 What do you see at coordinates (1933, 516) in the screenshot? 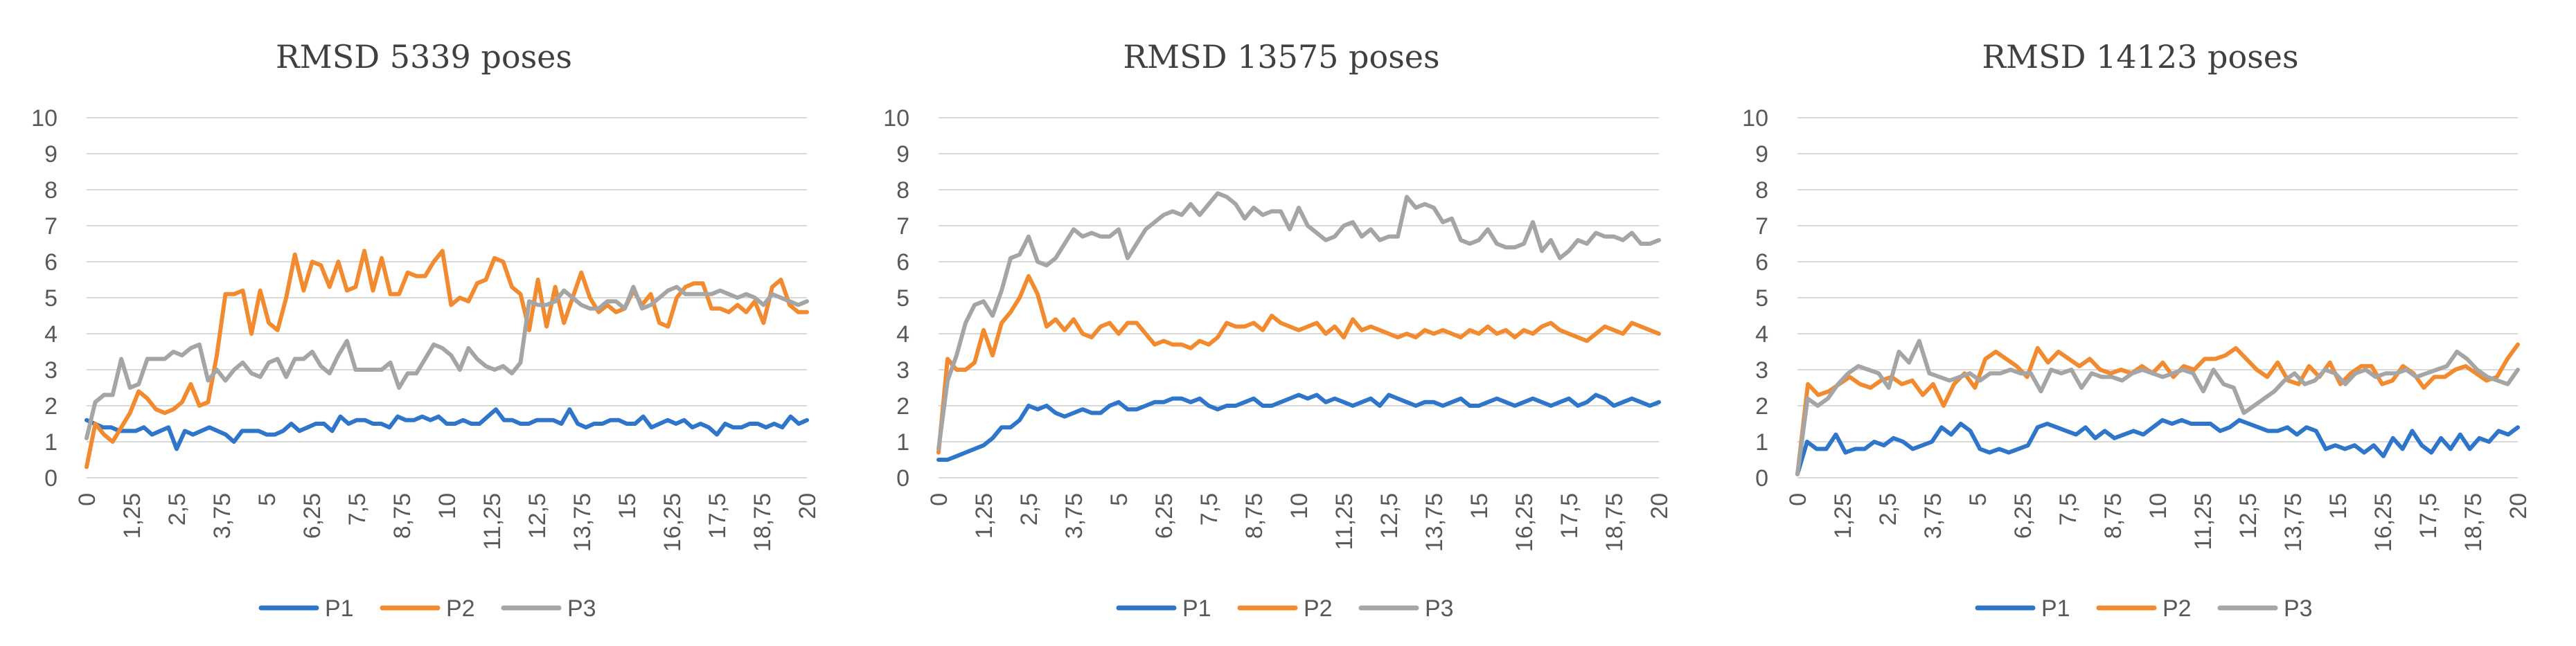
I see `x-tick-label: 3,75` at bounding box center [1933, 516].